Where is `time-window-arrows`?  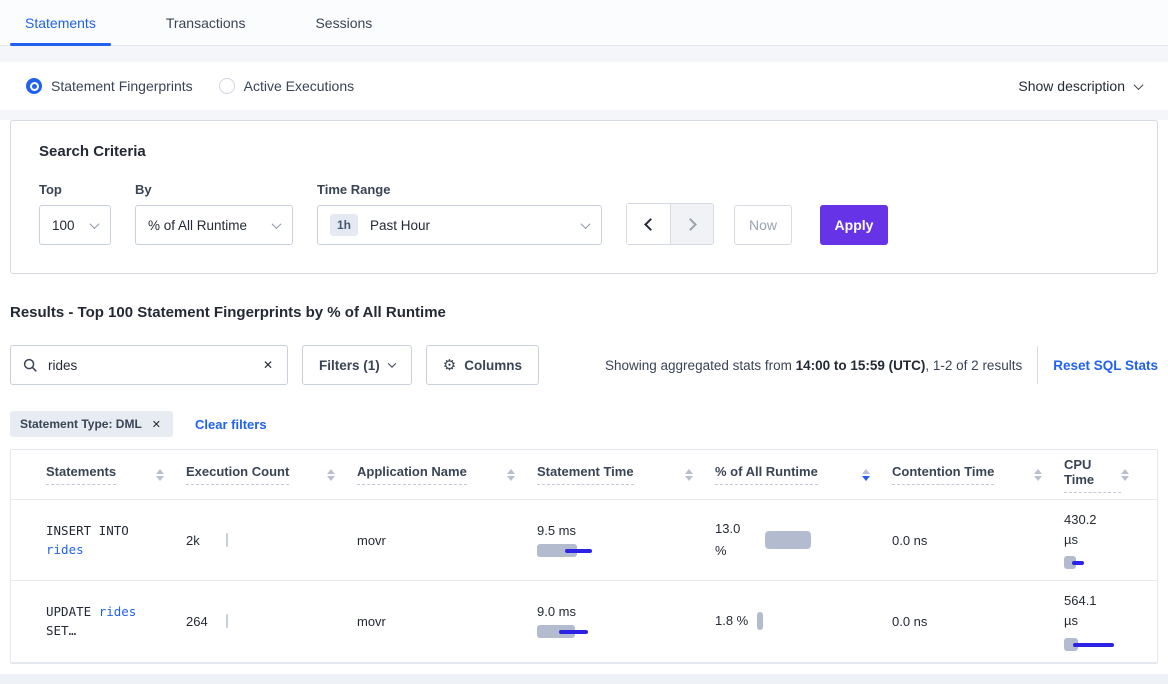 time-window-arrows is located at coordinates (670, 224).